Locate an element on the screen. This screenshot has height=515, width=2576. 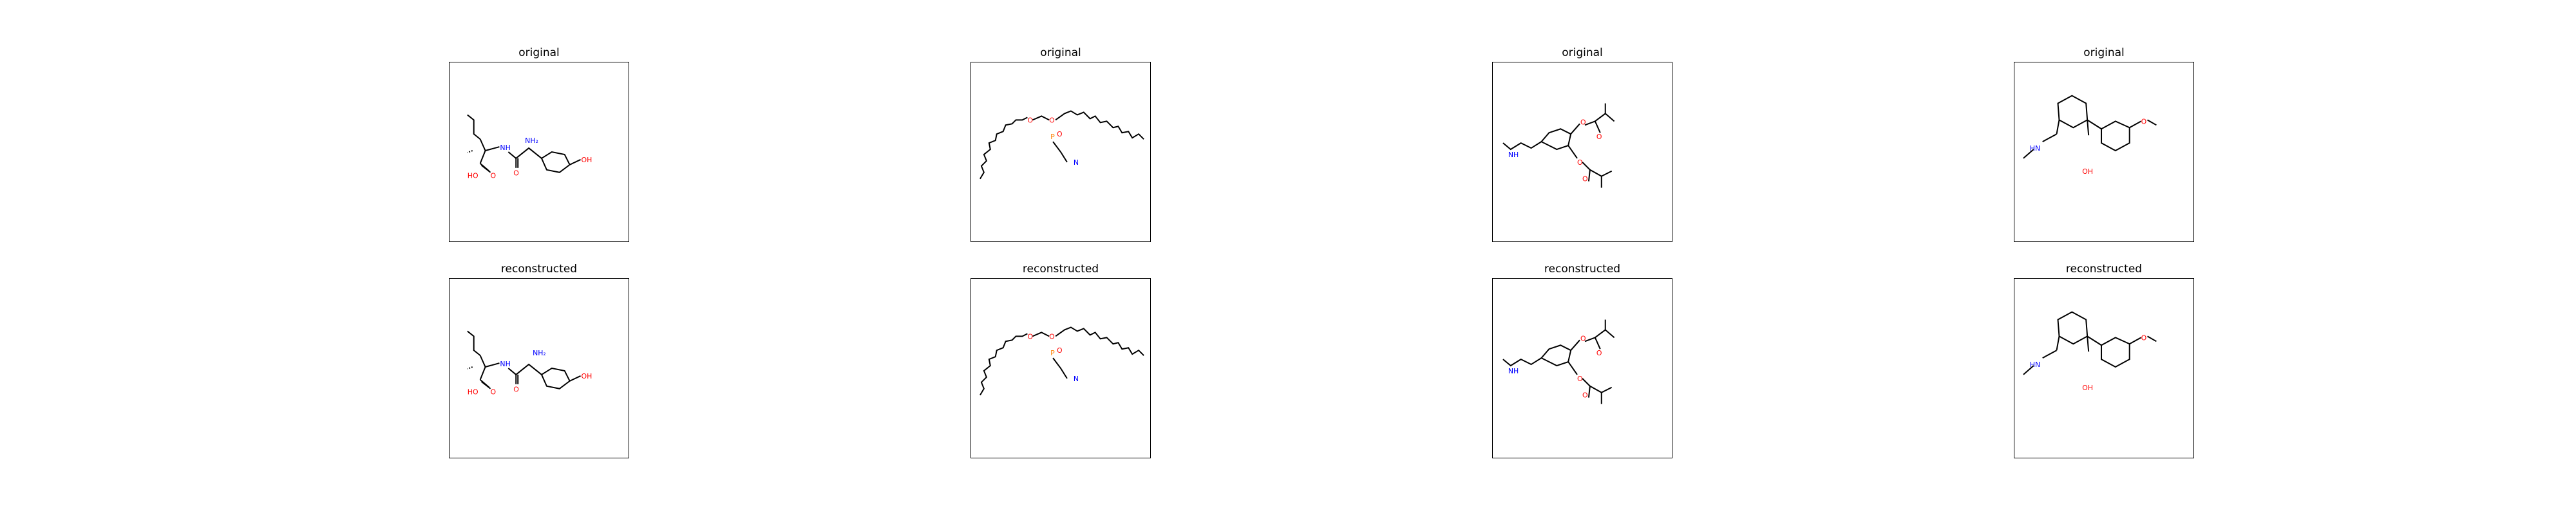
molecule-panel-reconstructed-3: NH O O O O is located at coordinates (1582, 368).